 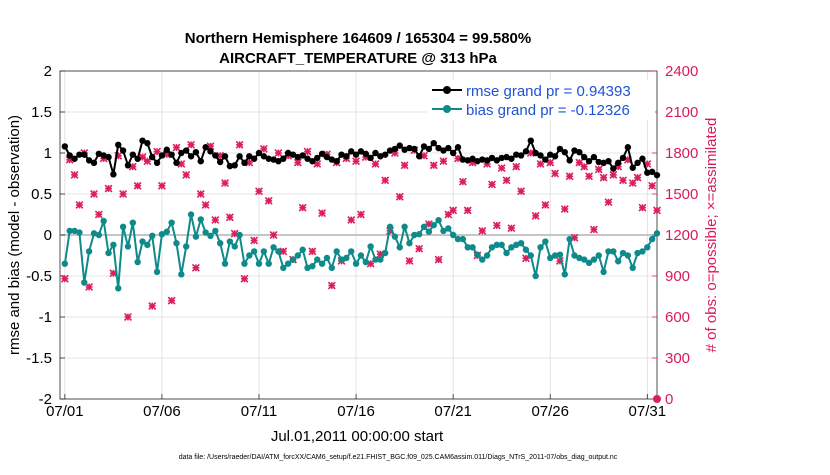 I want to click on y-axis-label: rmse and bias (model - observation), so click(x=14, y=235).